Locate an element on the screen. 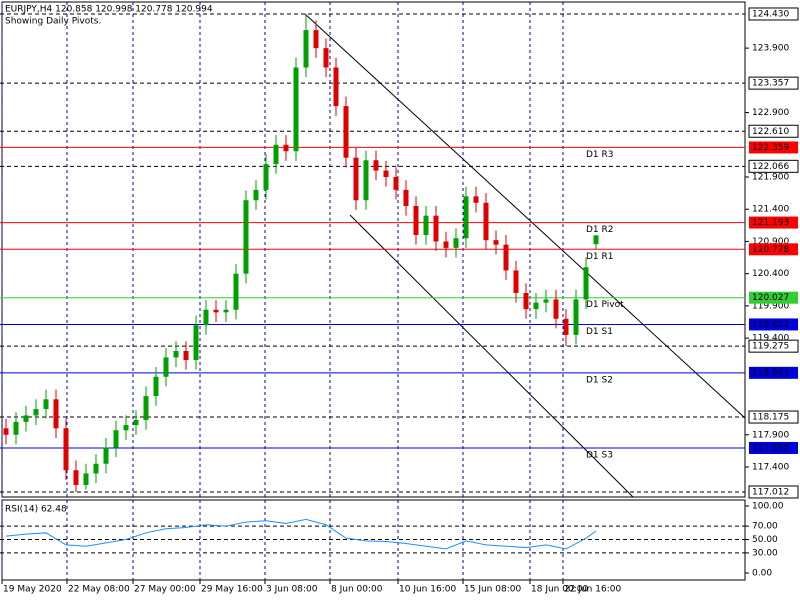 The width and height of the screenshot is (800, 600). y-tick-label: 117.900 is located at coordinates (770, 435).